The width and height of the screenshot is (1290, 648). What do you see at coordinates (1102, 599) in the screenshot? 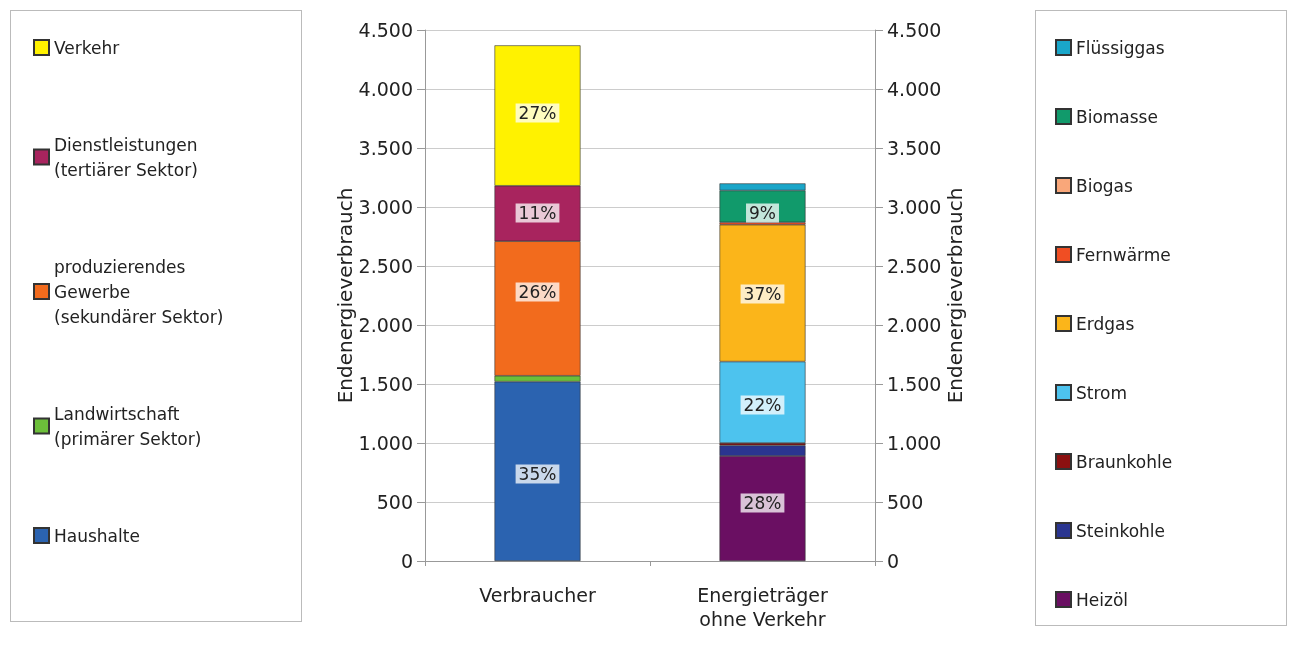
I see `legend-label: Heizöl` at bounding box center [1102, 599].